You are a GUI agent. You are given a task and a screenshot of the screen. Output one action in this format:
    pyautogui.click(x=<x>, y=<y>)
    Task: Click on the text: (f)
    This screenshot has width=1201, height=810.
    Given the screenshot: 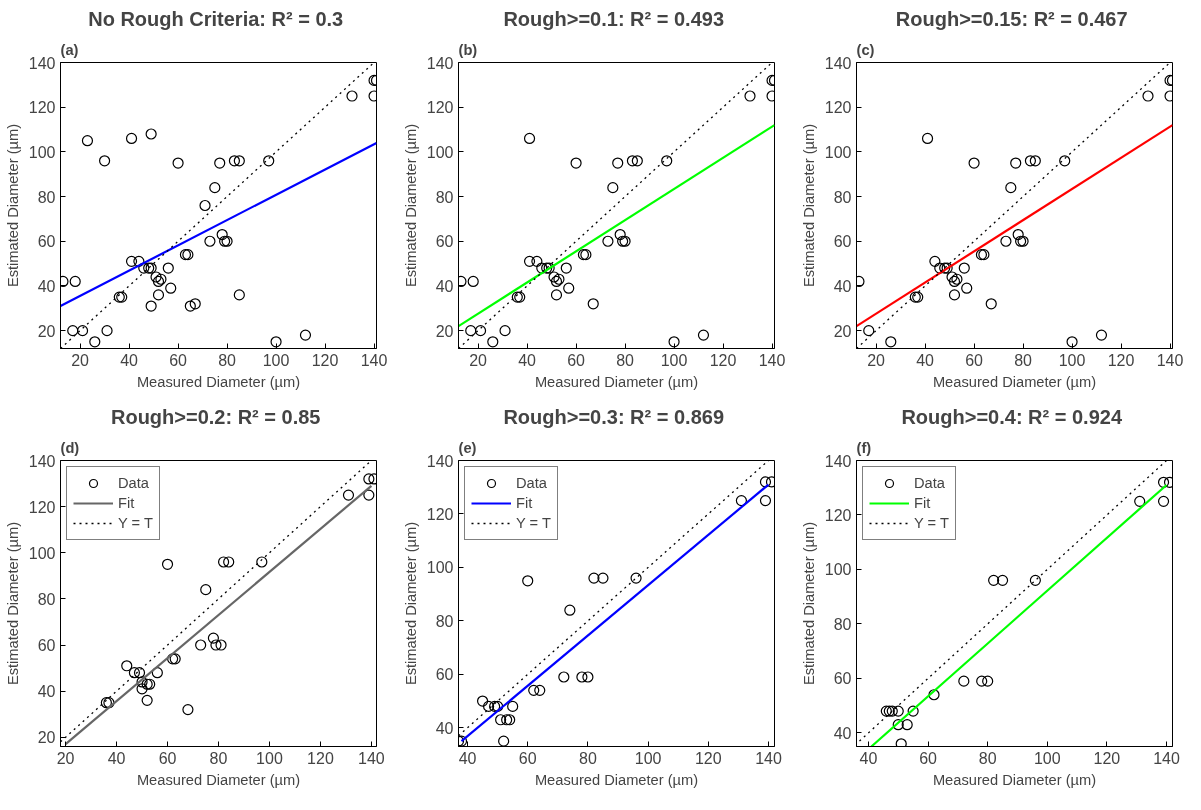 What is the action you would take?
    pyautogui.click(x=864, y=447)
    